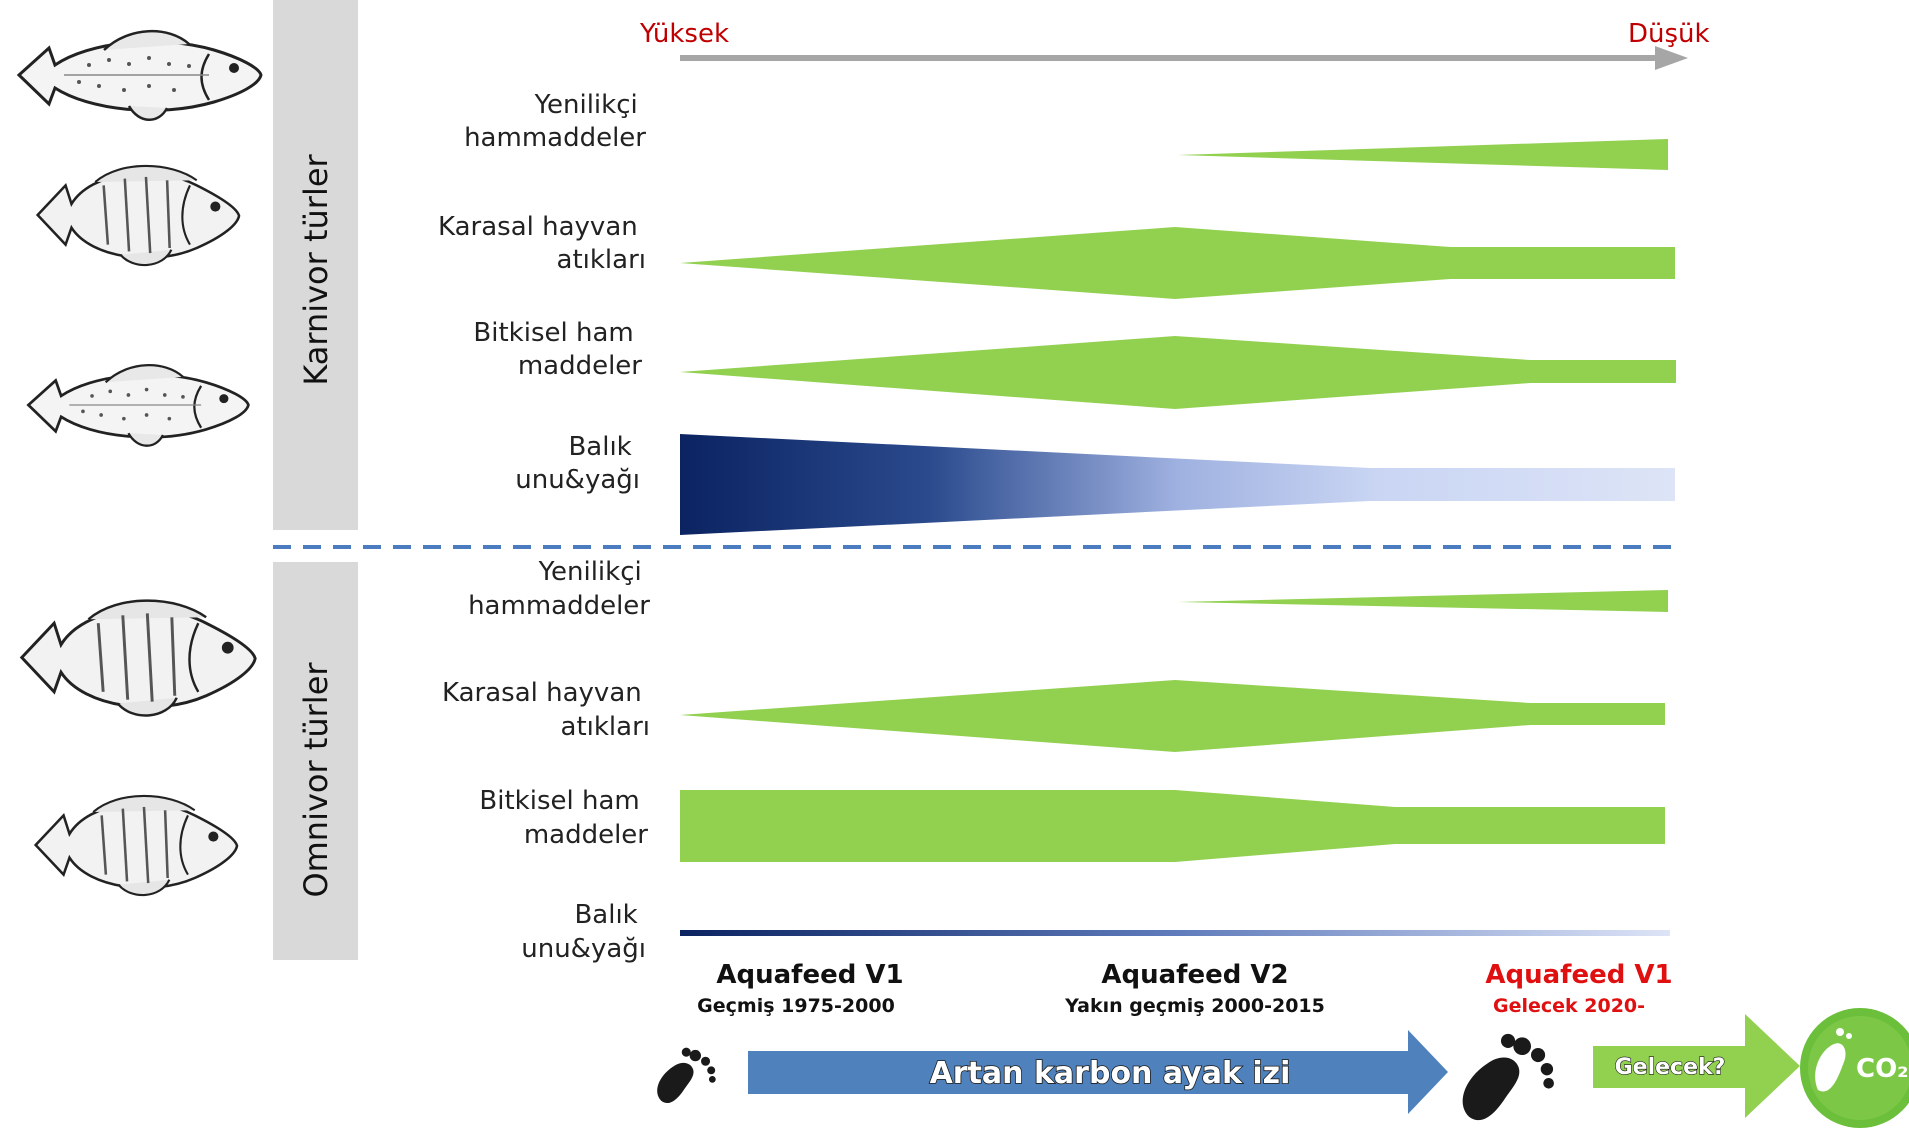 This screenshot has width=1909, height=1131. I want to click on sea-bream-fish-icon, so click(138, 215).